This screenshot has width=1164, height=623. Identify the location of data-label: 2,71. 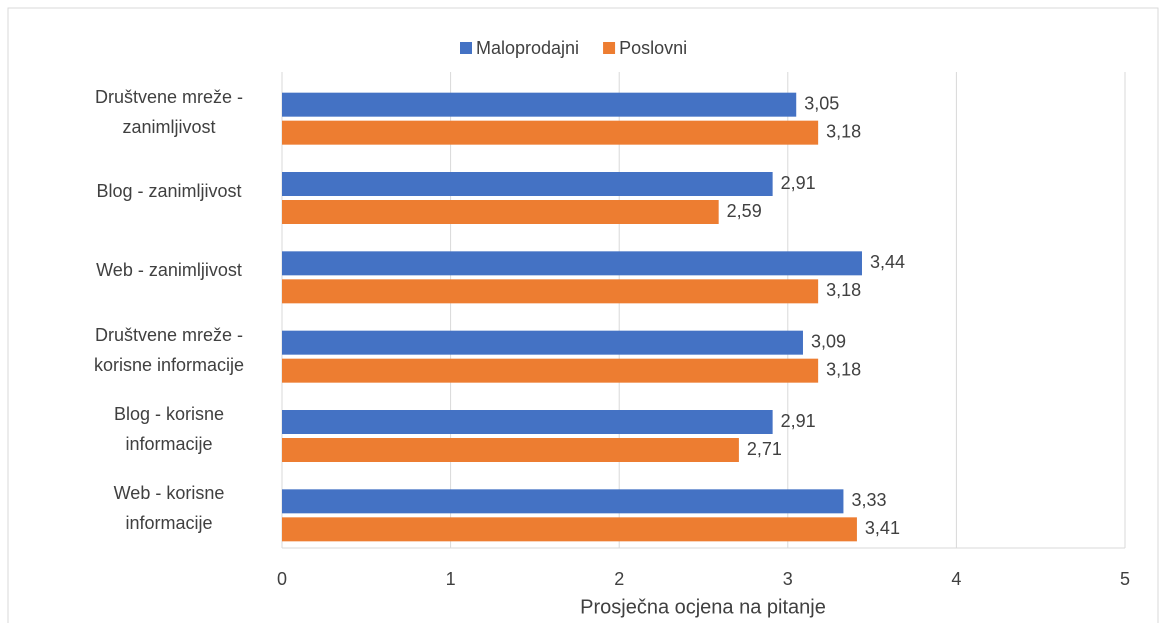
(764, 449).